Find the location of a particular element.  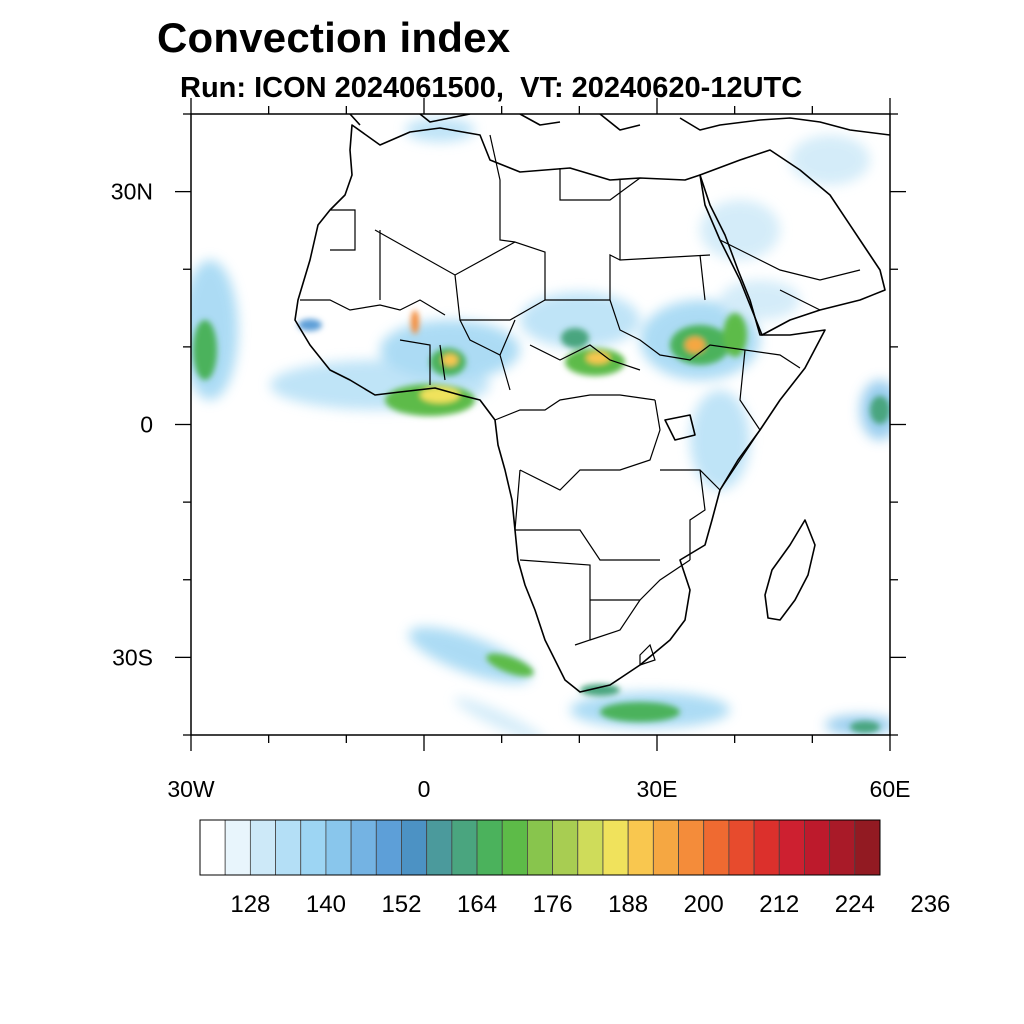

arabia-coastline is located at coordinates (792, 242).